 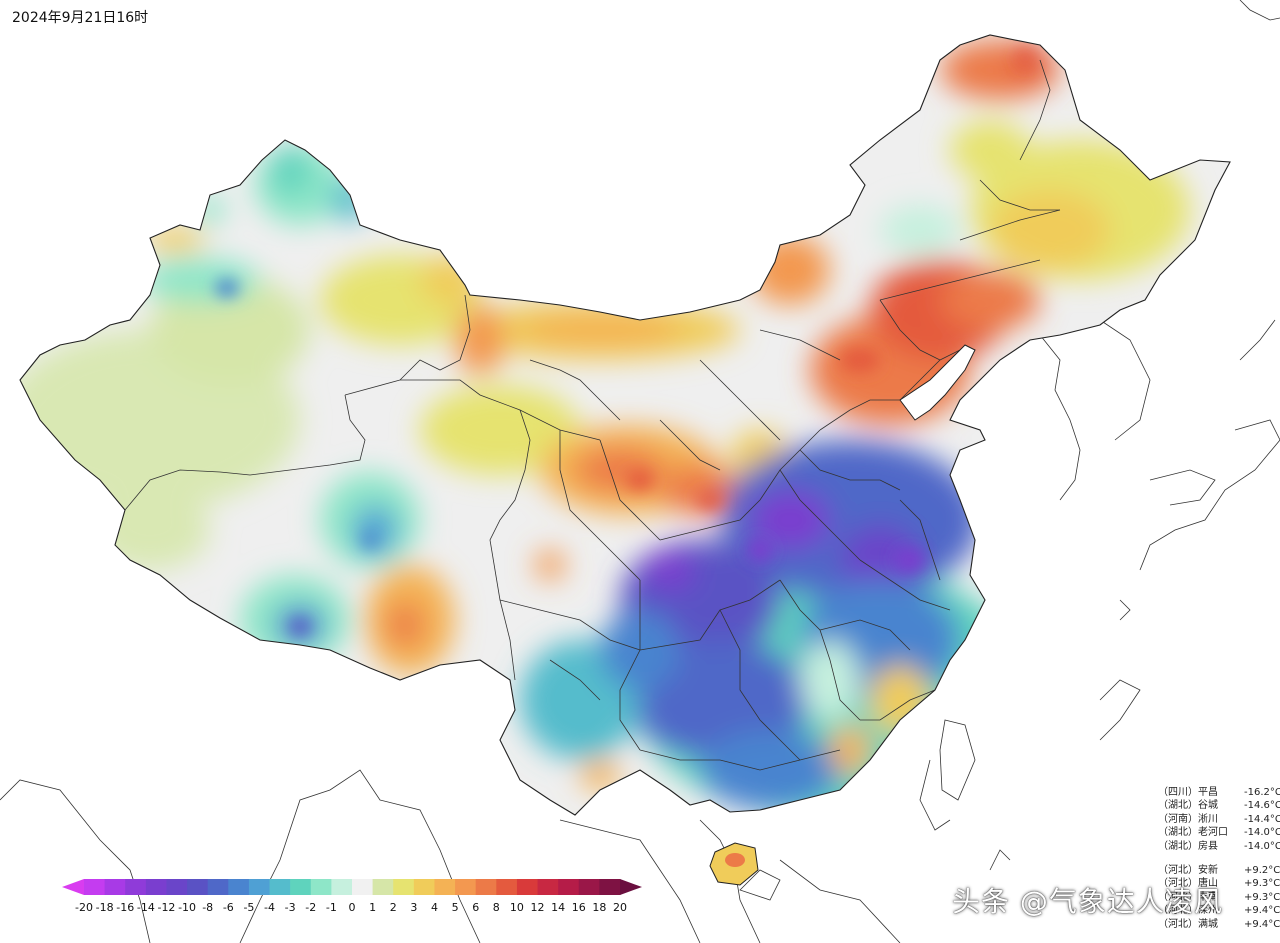 What do you see at coordinates (80, 18) in the screenshot?
I see `map-title: 2024年9月21日16时` at bounding box center [80, 18].